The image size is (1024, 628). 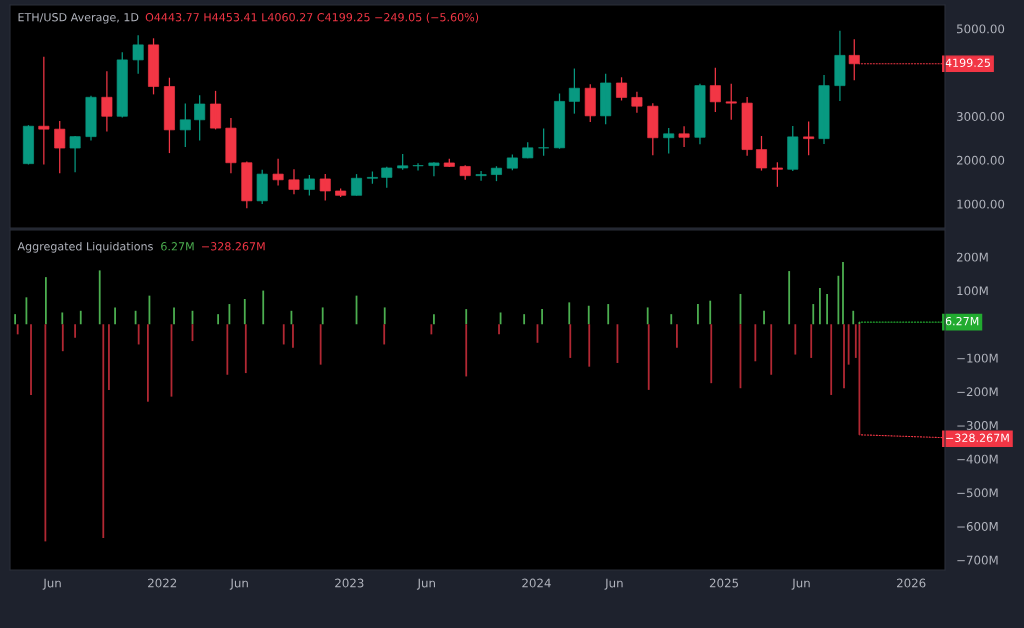 What do you see at coordinates (312, 17) in the screenshot?
I see `text: O4443.77 H4453.41 L4060.27 C4199.25 −249.05 (−5.60%)` at bounding box center [312, 17].